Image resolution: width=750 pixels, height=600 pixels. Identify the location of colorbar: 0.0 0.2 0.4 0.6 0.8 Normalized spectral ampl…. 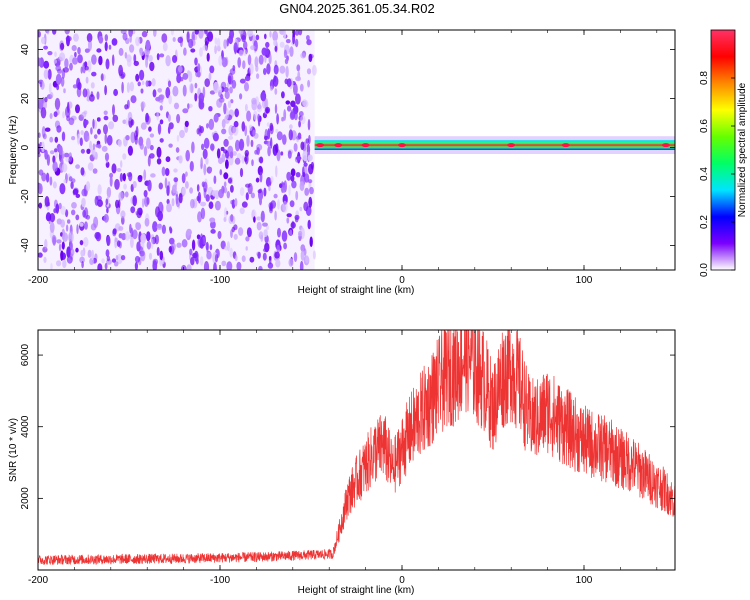
(723, 153).